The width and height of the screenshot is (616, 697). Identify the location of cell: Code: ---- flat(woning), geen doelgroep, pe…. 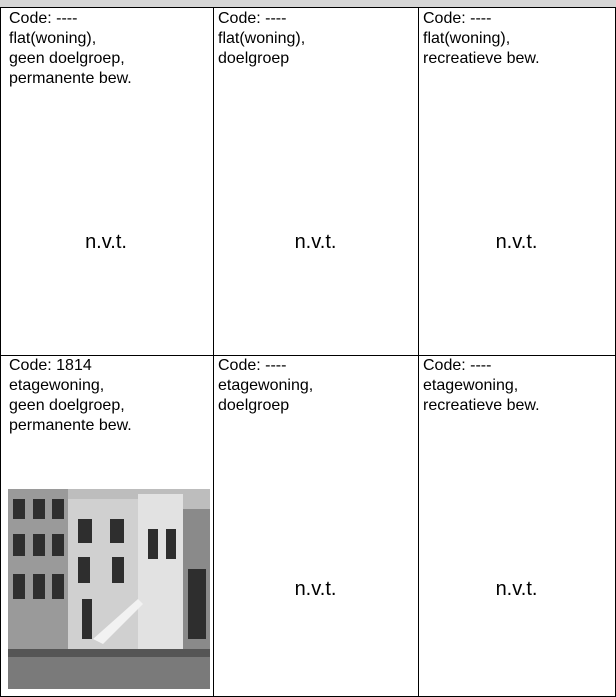
(70, 49).